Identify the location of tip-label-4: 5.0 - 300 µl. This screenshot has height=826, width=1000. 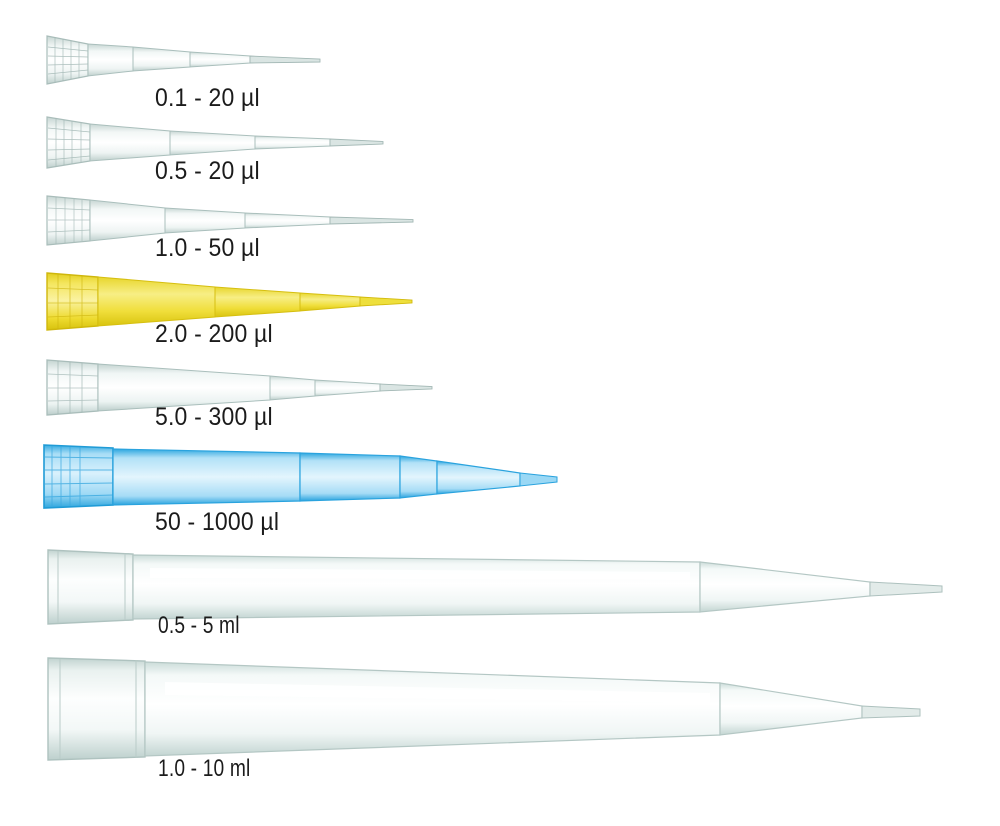
(214, 417).